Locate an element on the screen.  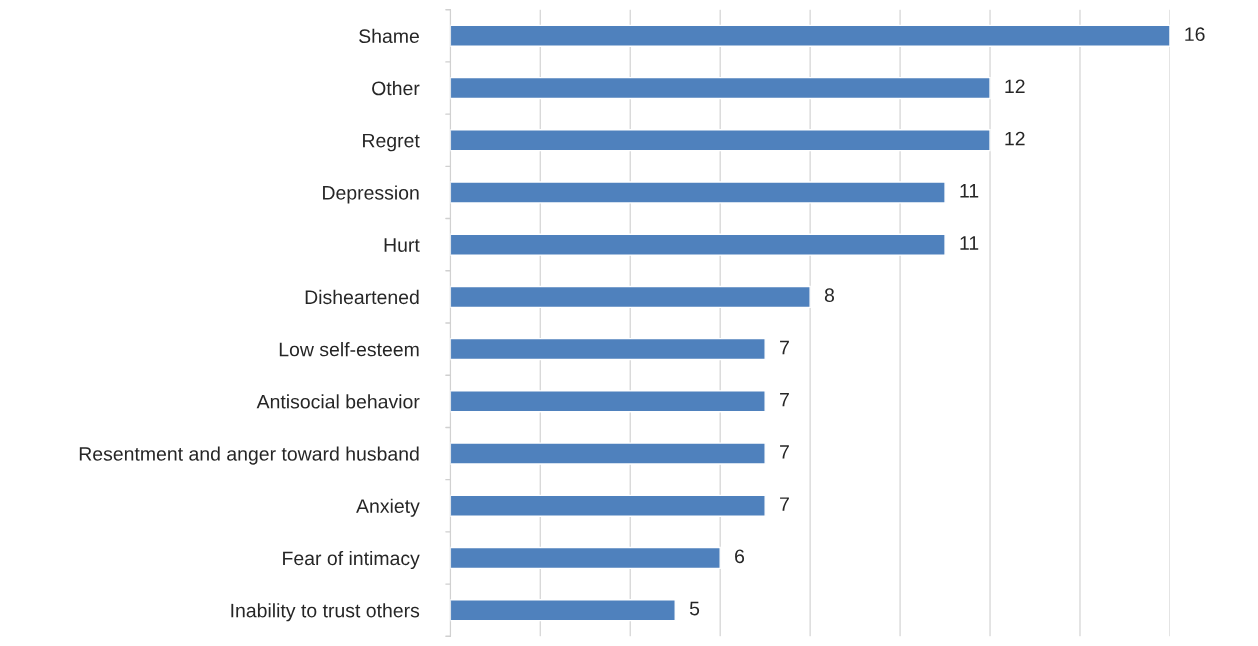
y-tick-label: Hurt is located at coordinates (402, 245).